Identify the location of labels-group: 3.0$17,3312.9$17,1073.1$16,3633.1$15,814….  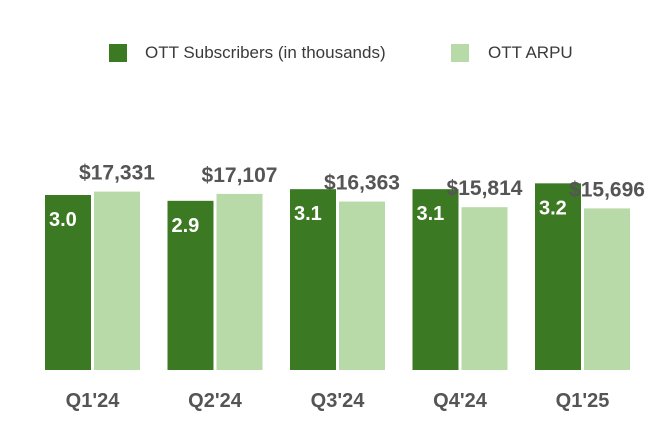
(347, 199).